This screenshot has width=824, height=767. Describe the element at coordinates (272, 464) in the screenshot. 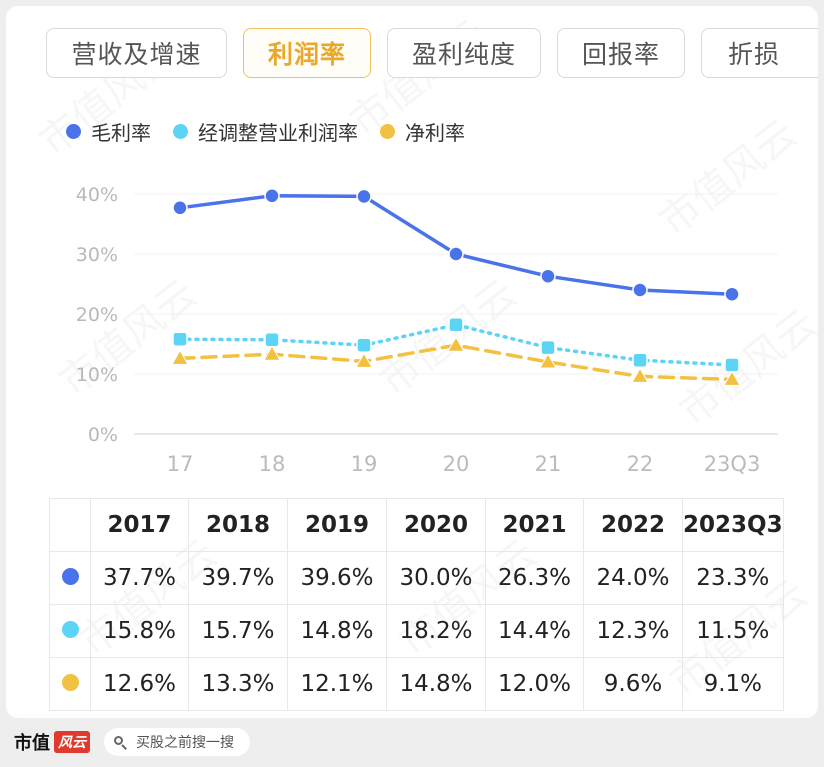

I see `x-tick-label: 18` at that location.